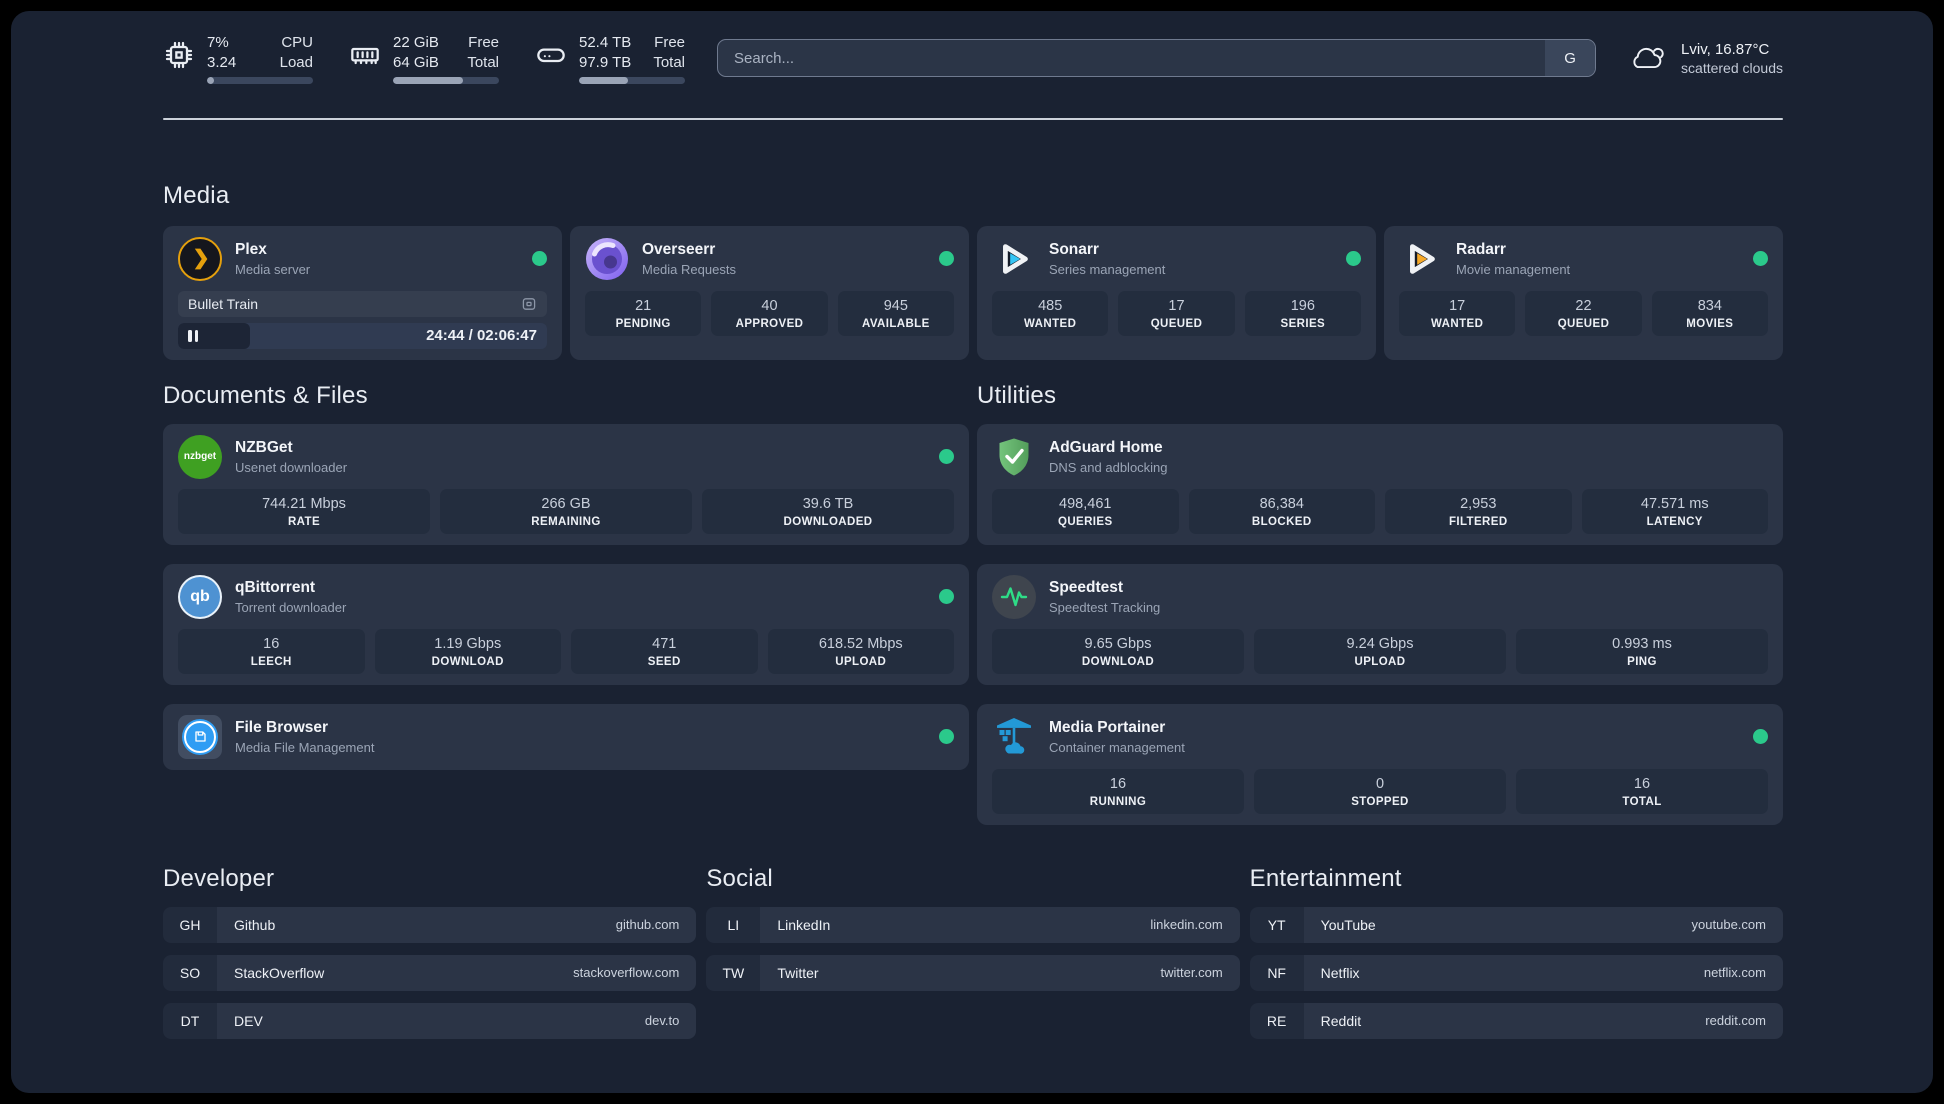 This screenshot has height=1104, width=1944. I want to click on player-device-icon, so click(529, 304).